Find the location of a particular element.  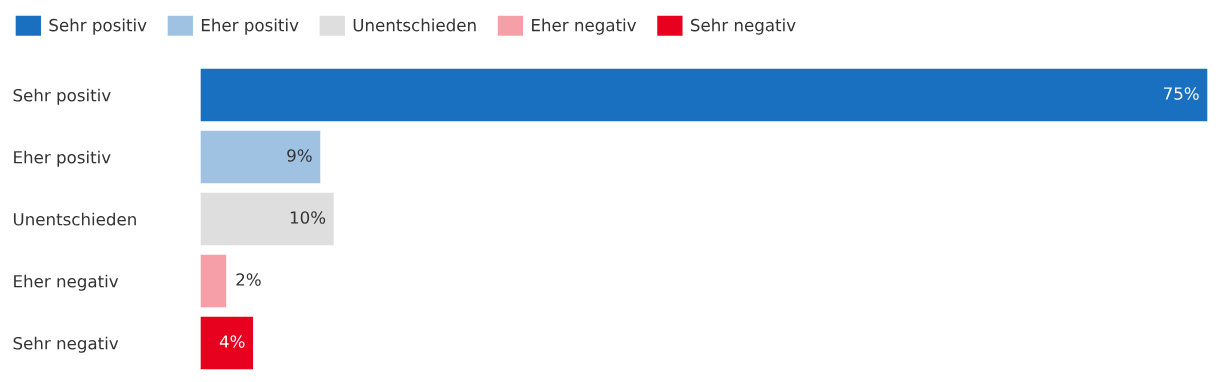

data-label: 9% is located at coordinates (299, 155).